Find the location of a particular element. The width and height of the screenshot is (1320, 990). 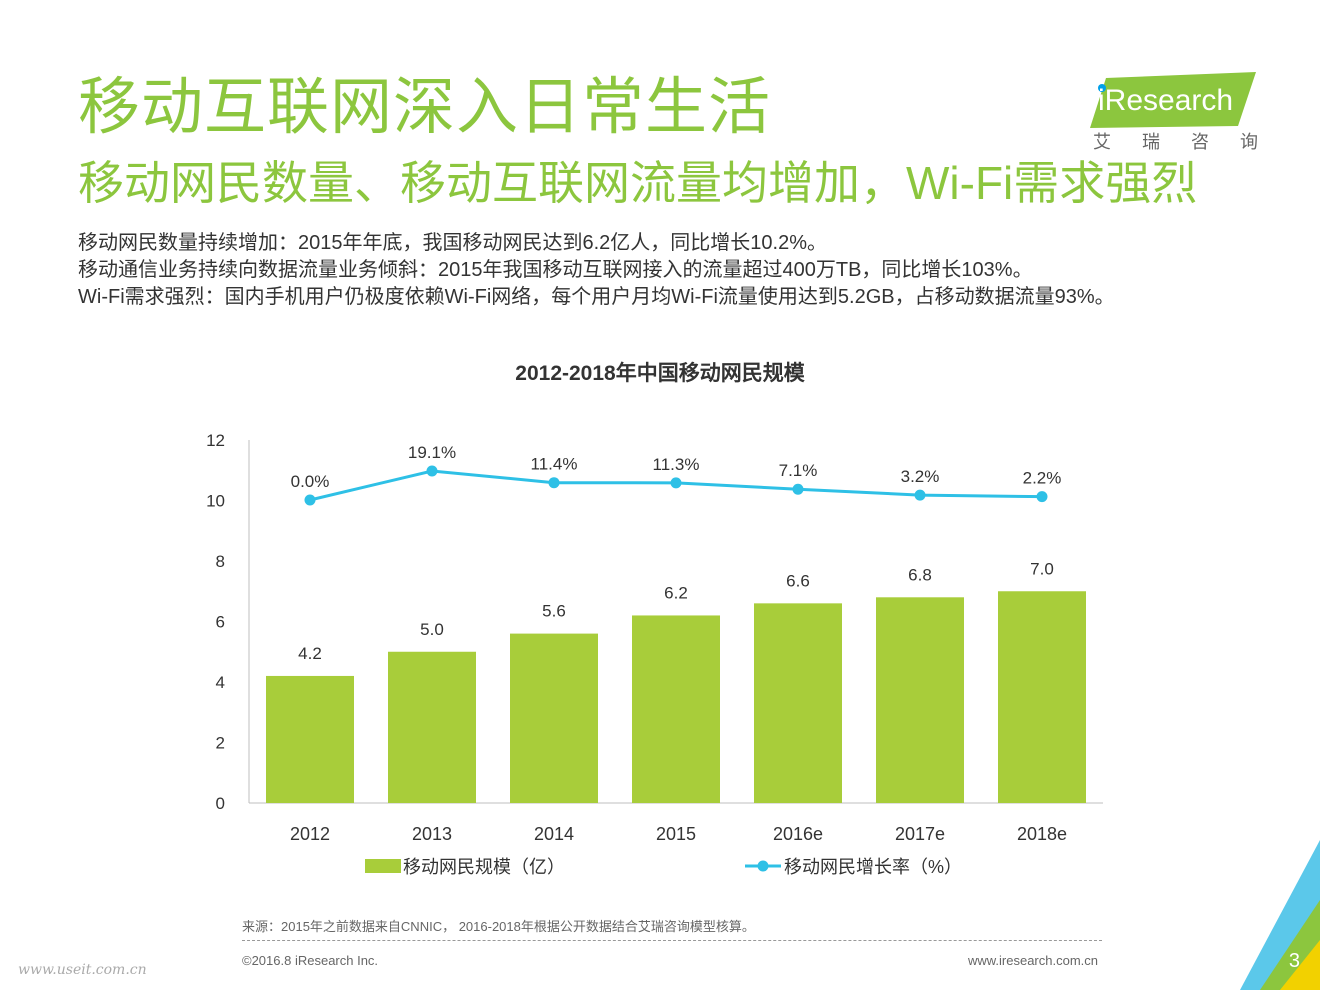

growth-rate-label: 11.3% is located at coordinates (676, 464).